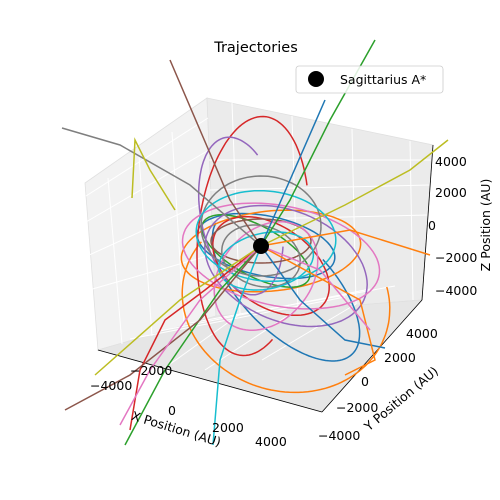  Describe the element at coordinates (485, 225) in the screenshot. I see `z-axis-label: Z Position (AU)` at that location.